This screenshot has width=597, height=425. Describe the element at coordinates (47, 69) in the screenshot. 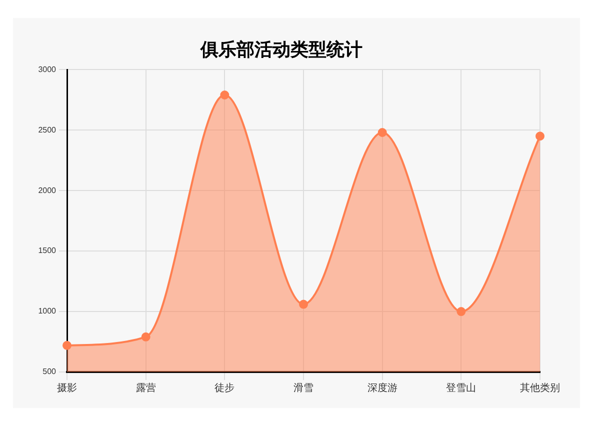

I see `y-tick-label: 3000` at that location.